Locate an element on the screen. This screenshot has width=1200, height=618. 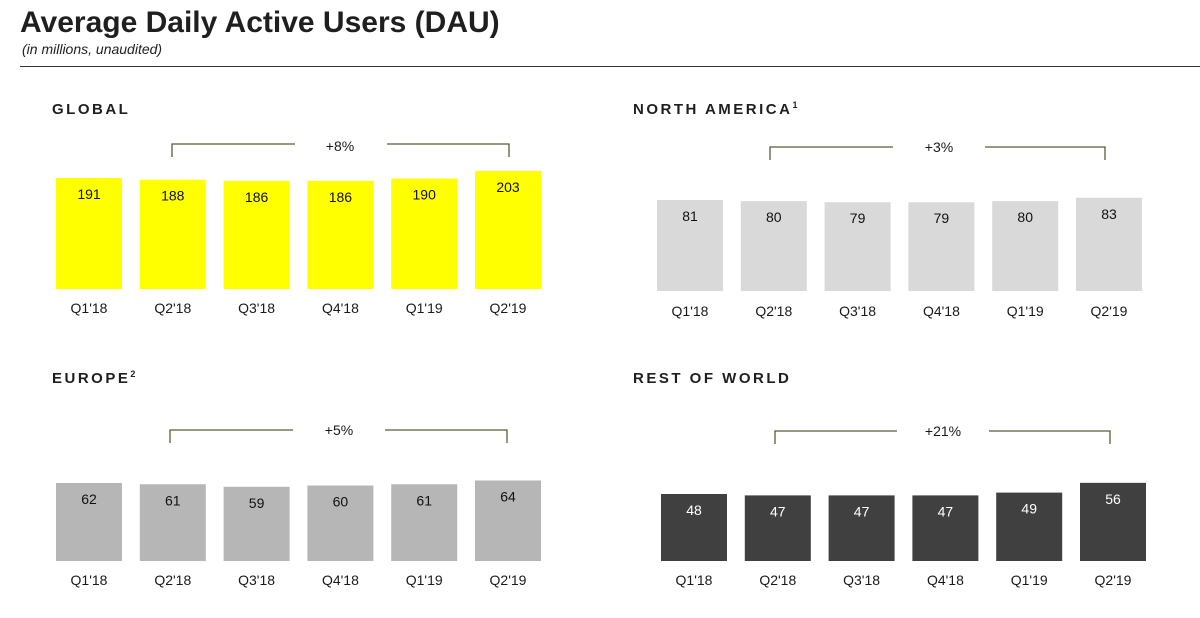
global-value-label-5: 190 is located at coordinates (425, 195).